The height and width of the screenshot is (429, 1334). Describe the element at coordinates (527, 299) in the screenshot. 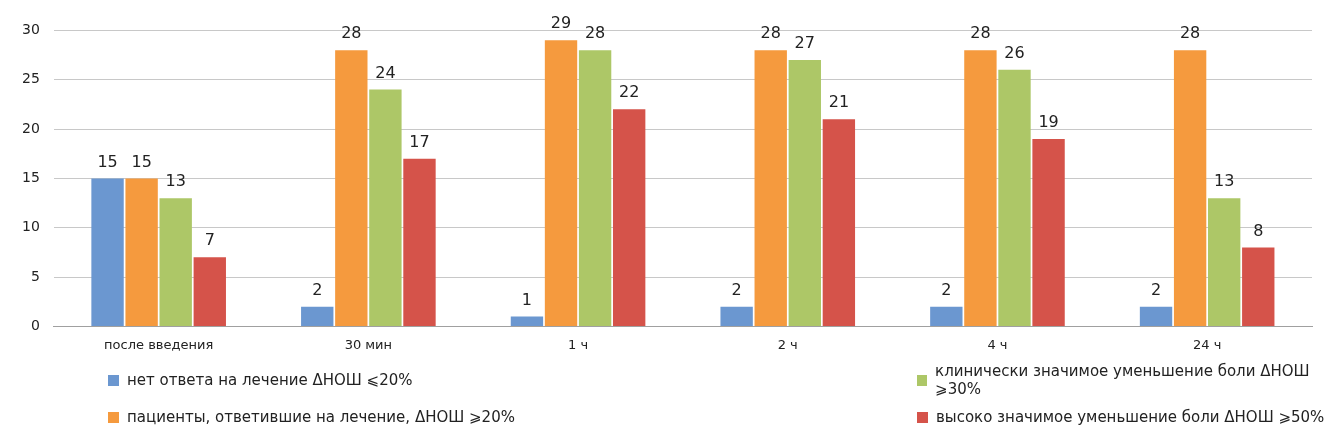

I see `data-label: 1` at that location.